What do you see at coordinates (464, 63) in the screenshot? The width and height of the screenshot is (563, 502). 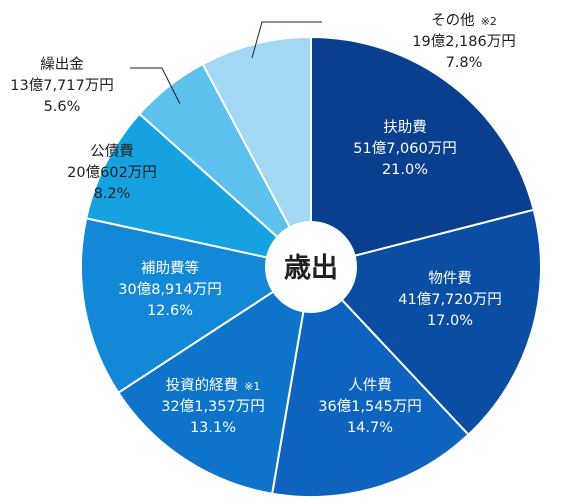 I see `slice-percent-label-8: 7.8%` at bounding box center [464, 63].